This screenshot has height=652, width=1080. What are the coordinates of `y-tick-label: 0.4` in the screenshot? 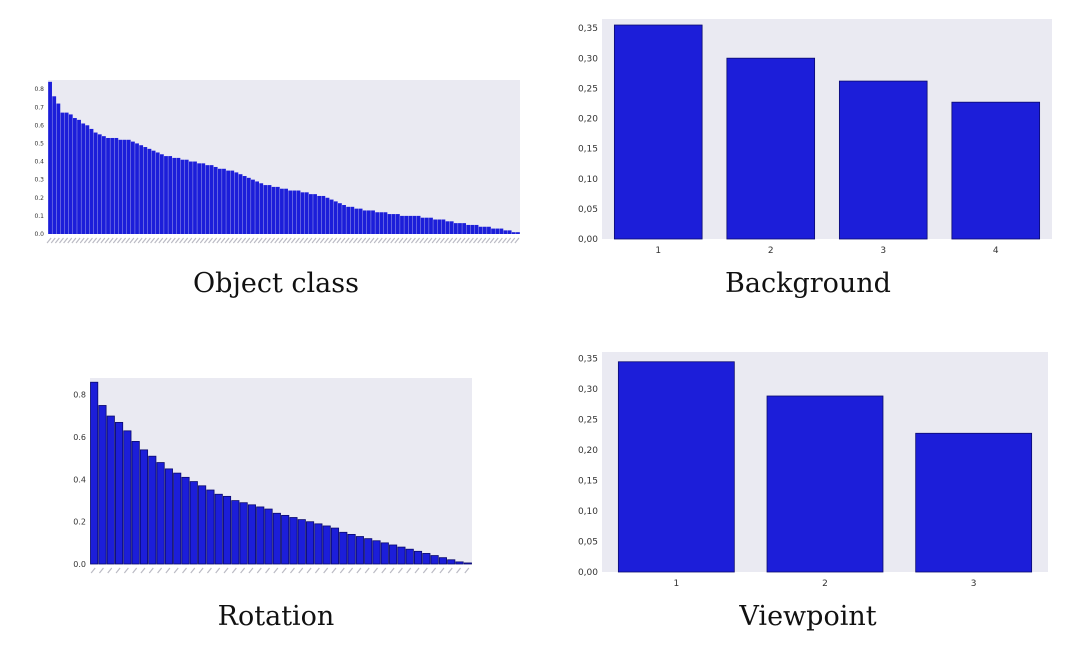 It's located at (79, 479).